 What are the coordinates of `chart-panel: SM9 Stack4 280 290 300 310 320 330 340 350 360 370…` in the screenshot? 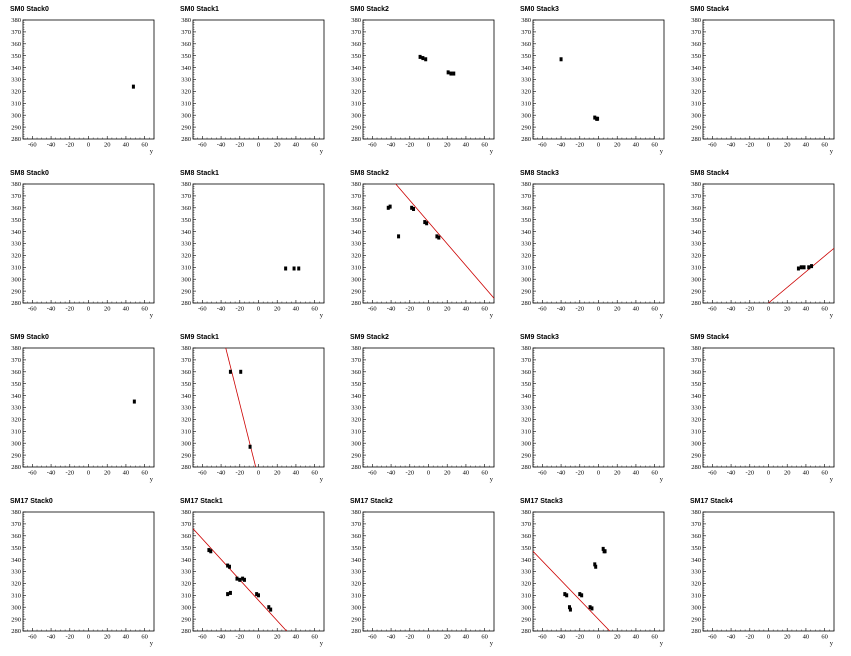 It's located at (765, 410).